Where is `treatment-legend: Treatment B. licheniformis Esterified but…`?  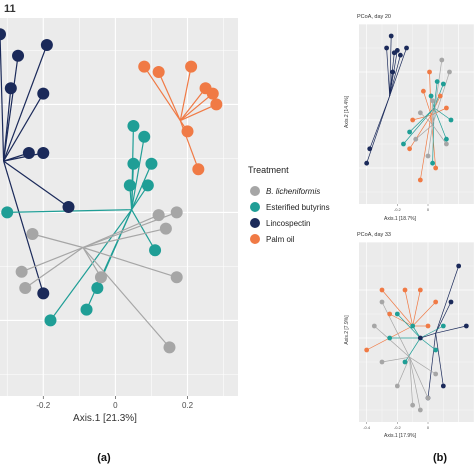 treatment-legend: Treatment B. licheniformis Esterified but… is located at coordinates (289, 204).